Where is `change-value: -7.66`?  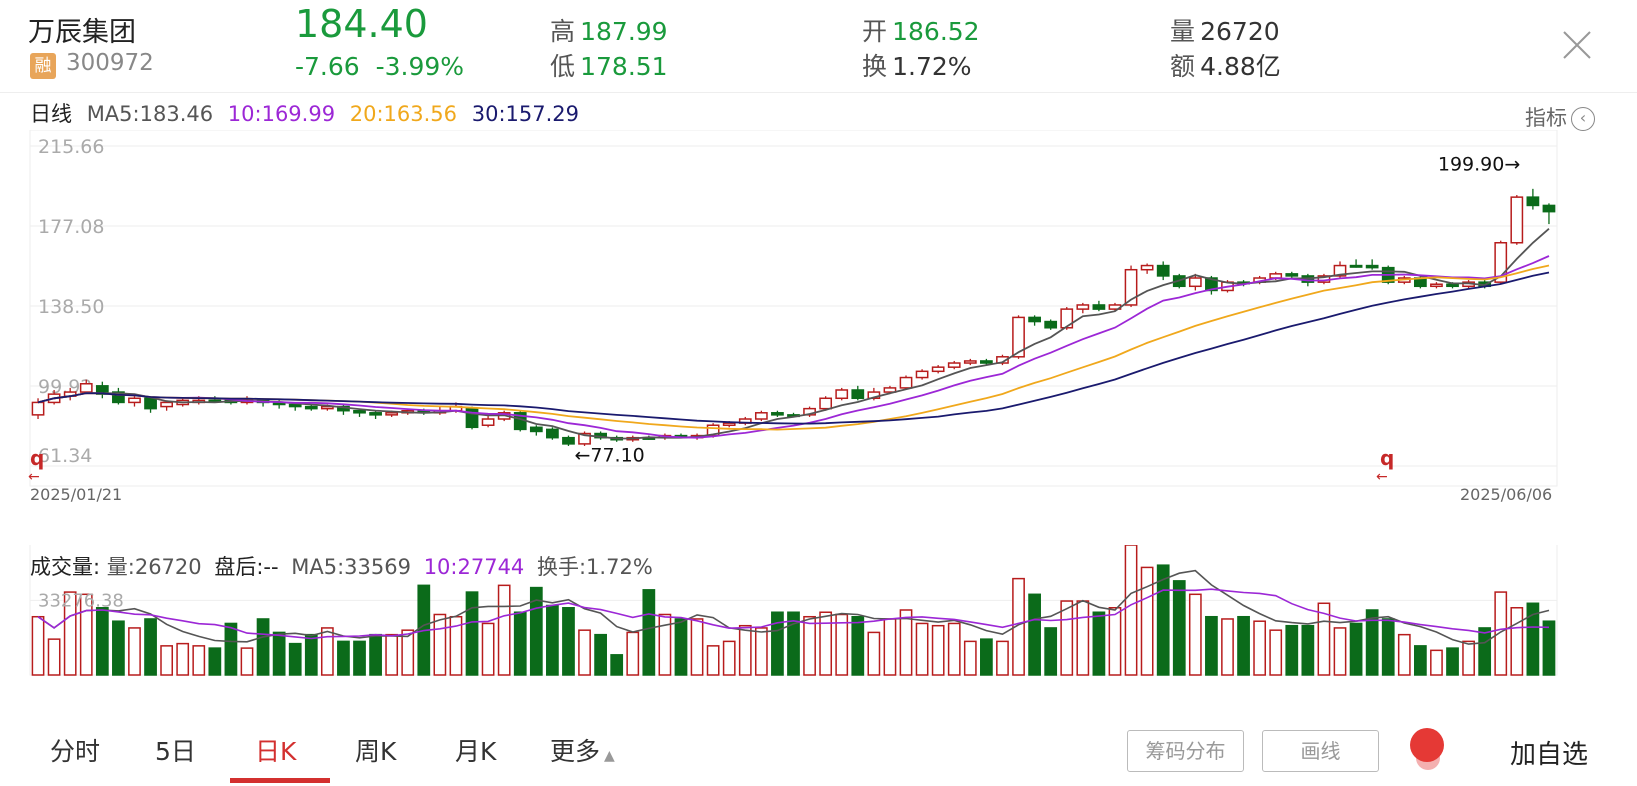 change-value: -7.66 is located at coordinates (327, 66).